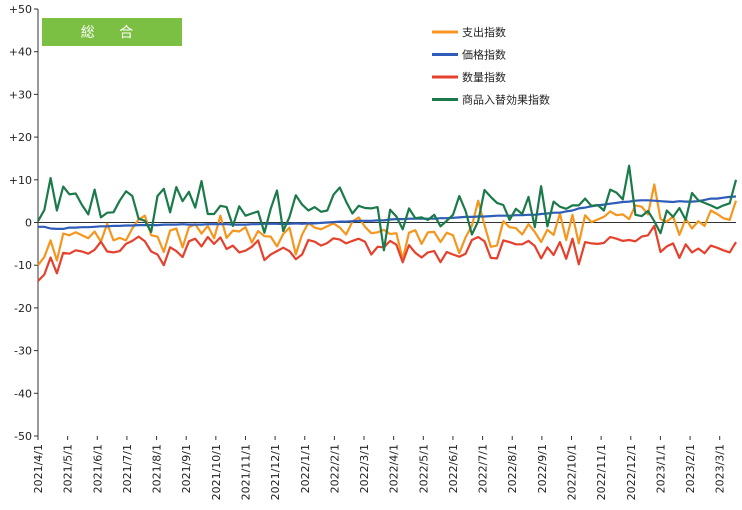 This screenshot has width=742, height=510. I want to click on x-tick-label: 2022/1/1, so click(305, 468).